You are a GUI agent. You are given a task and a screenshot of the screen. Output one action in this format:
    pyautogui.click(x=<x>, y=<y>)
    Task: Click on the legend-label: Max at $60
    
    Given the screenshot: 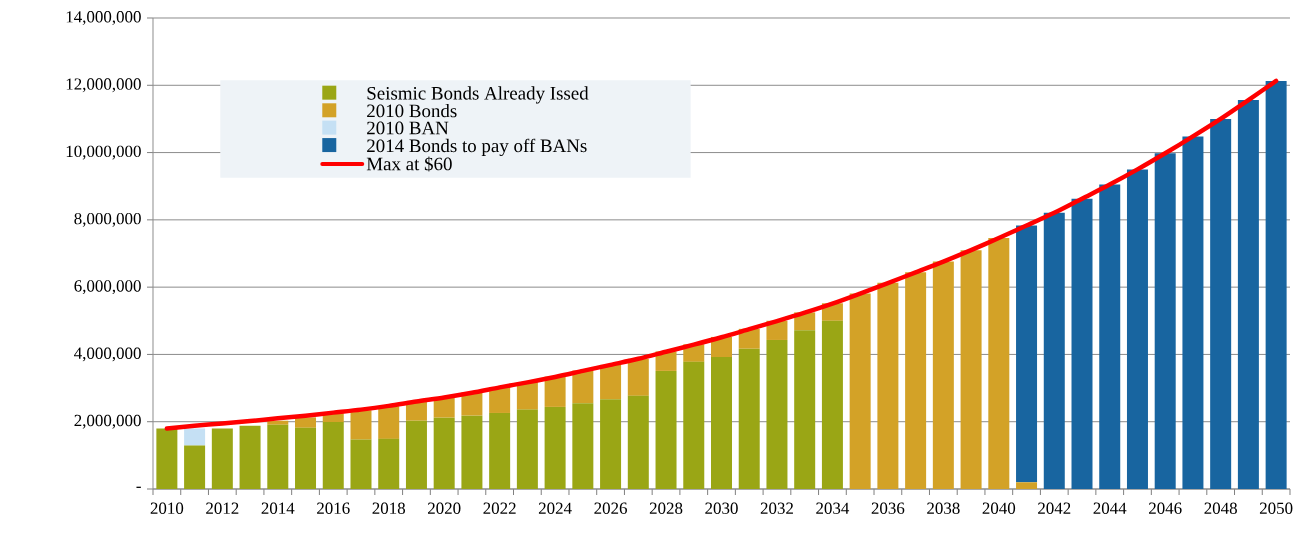 What is the action you would take?
    pyautogui.click(x=409, y=164)
    